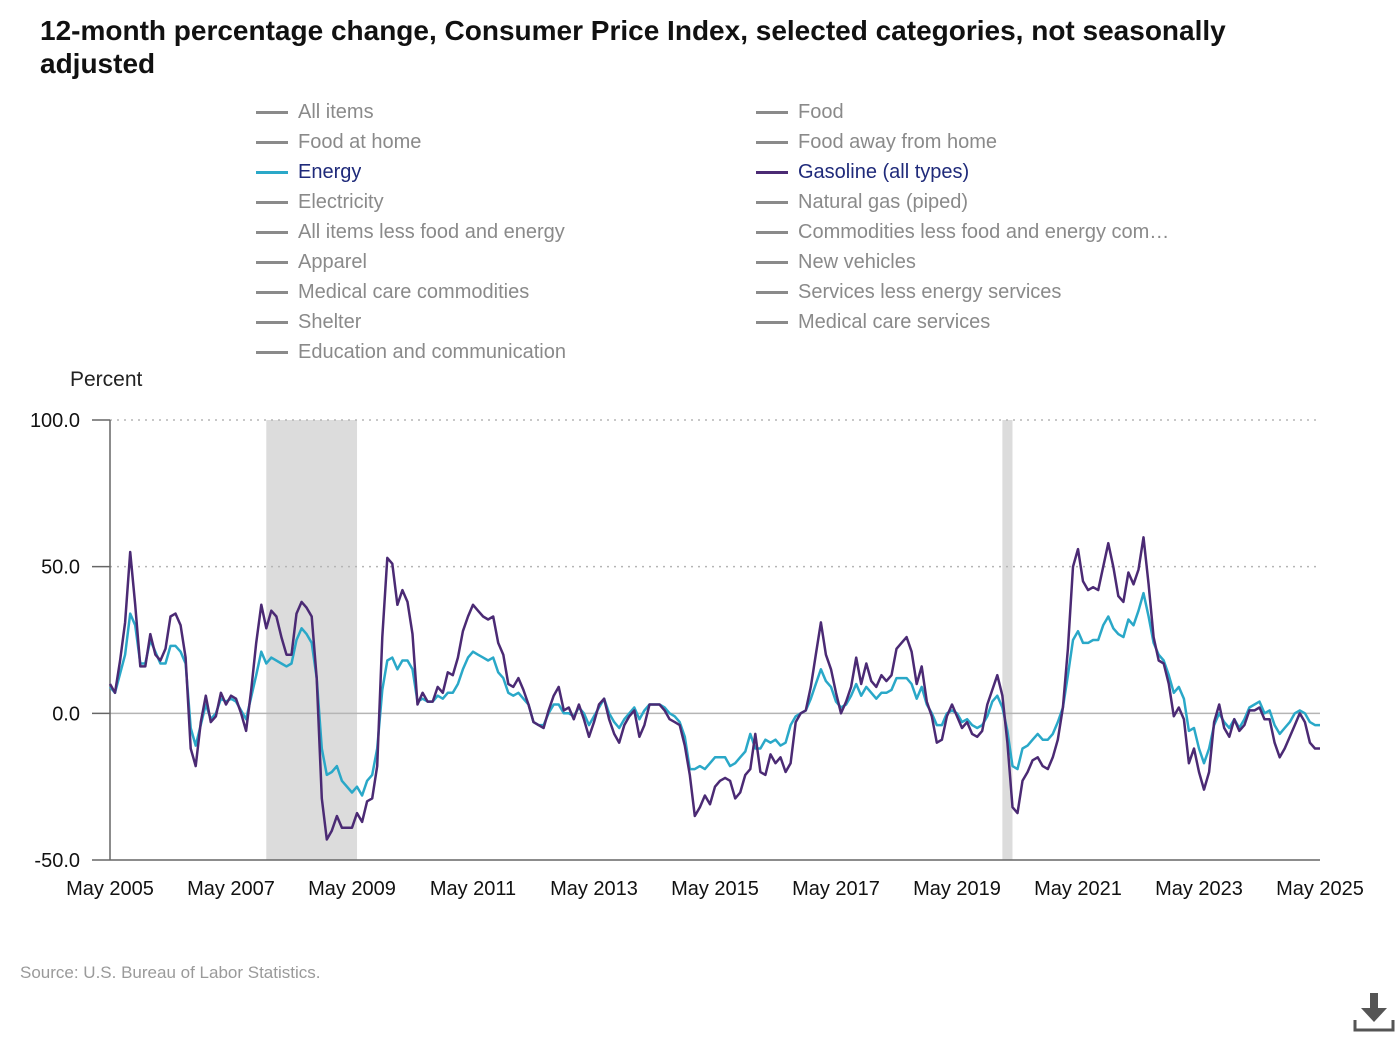 The width and height of the screenshot is (1400, 1040). Describe the element at coordinates (883, 201) in the screenshot. I see `legend-label: Natural gas (piped)` at that location.